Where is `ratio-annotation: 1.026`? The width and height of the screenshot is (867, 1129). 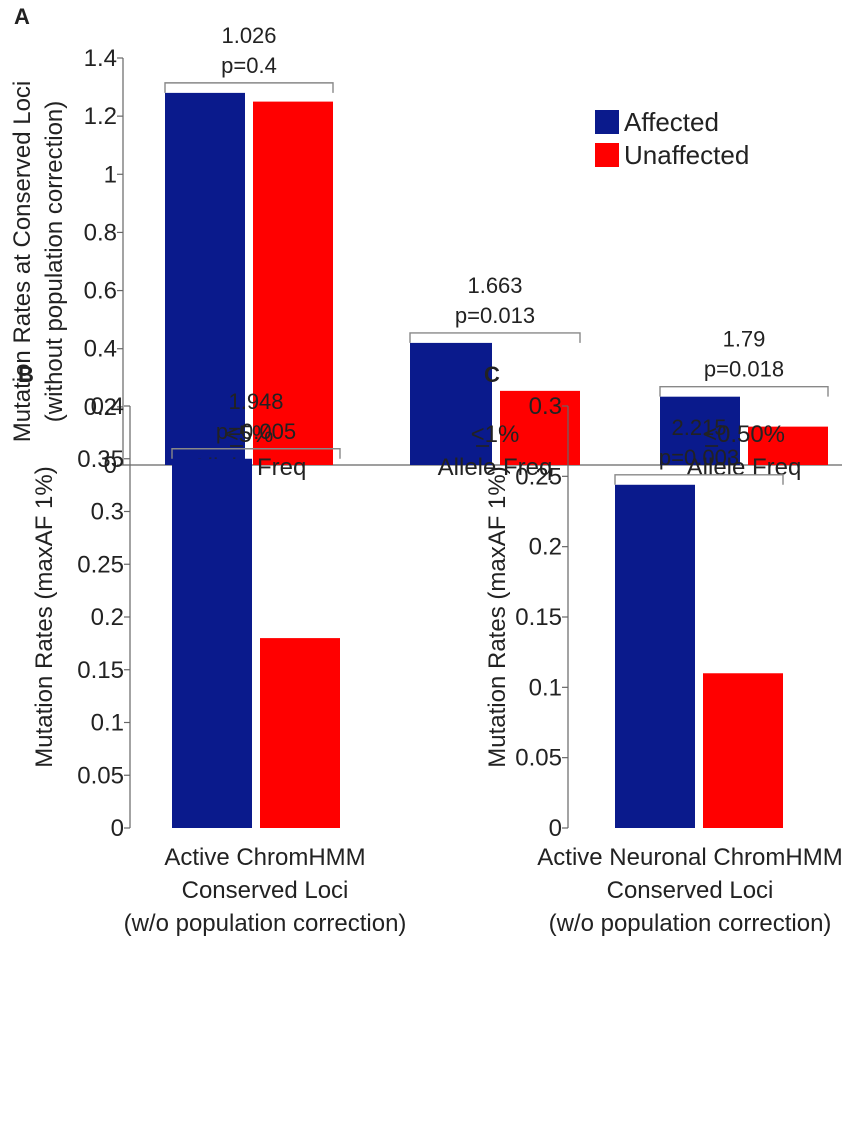
ratio-annotation: 1.026 is located at coordinates (248, 35).